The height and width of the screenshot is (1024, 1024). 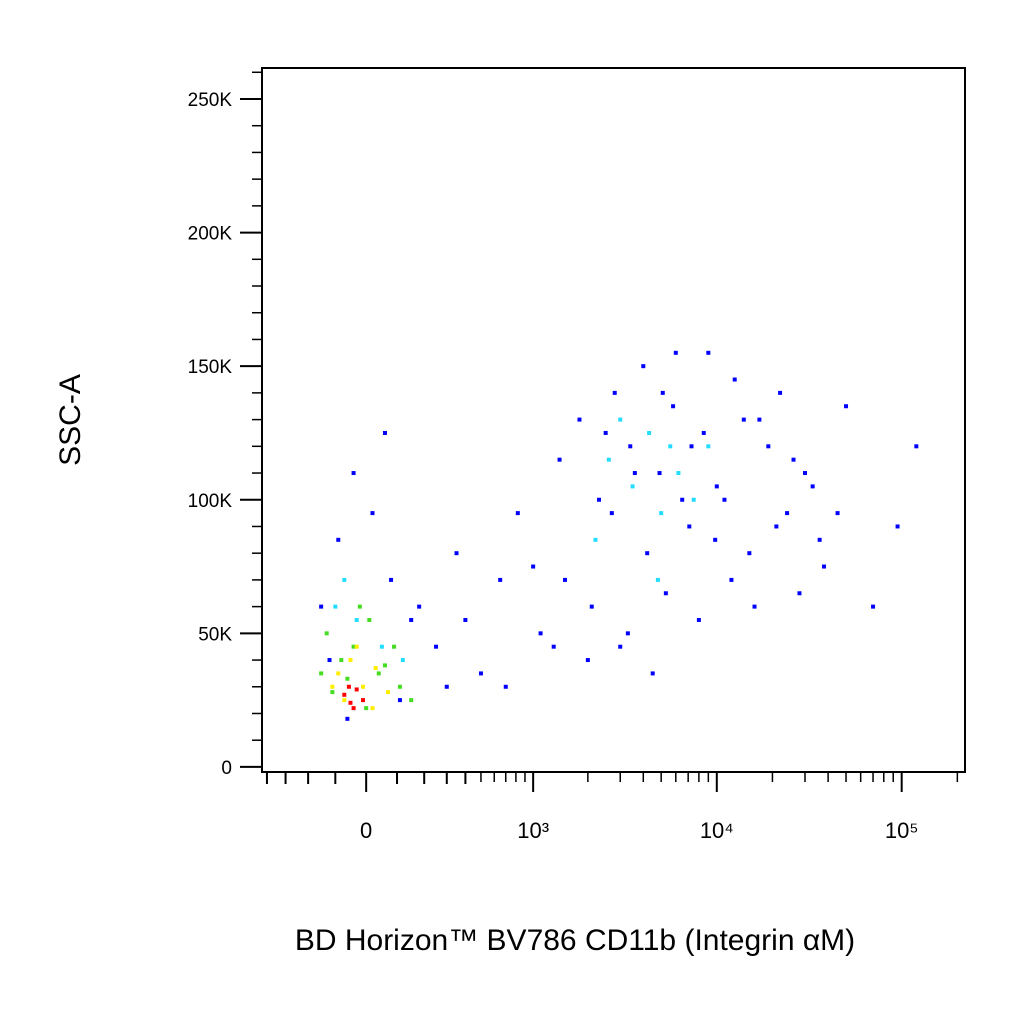 What do you see at coordinates (210, 100) in the screenshot?
I see `y-tick-label: 250K` at bounding box center [210, 100].